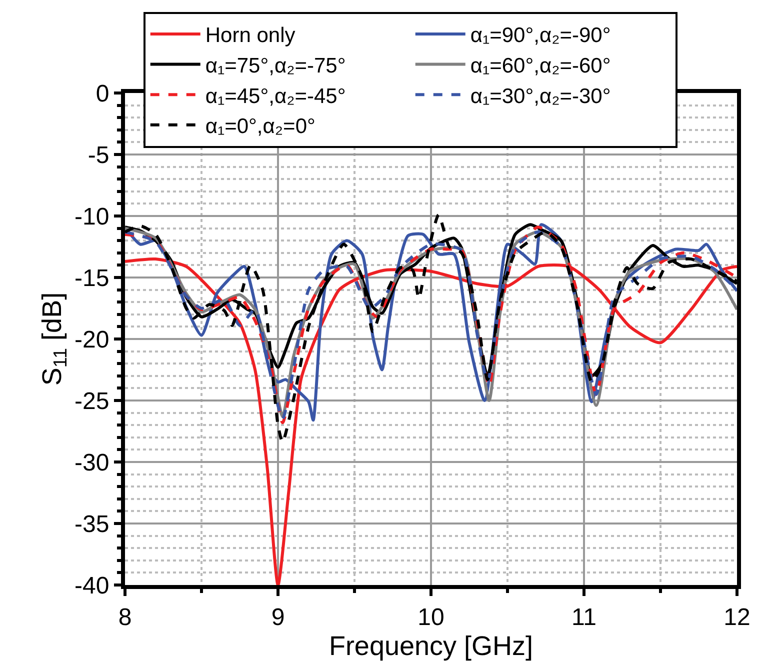 This screenshot has width=762, height=670. Describe the element at coordinates (125, 617) in the screenshot. I see `x-tick-label: 8` at that location.